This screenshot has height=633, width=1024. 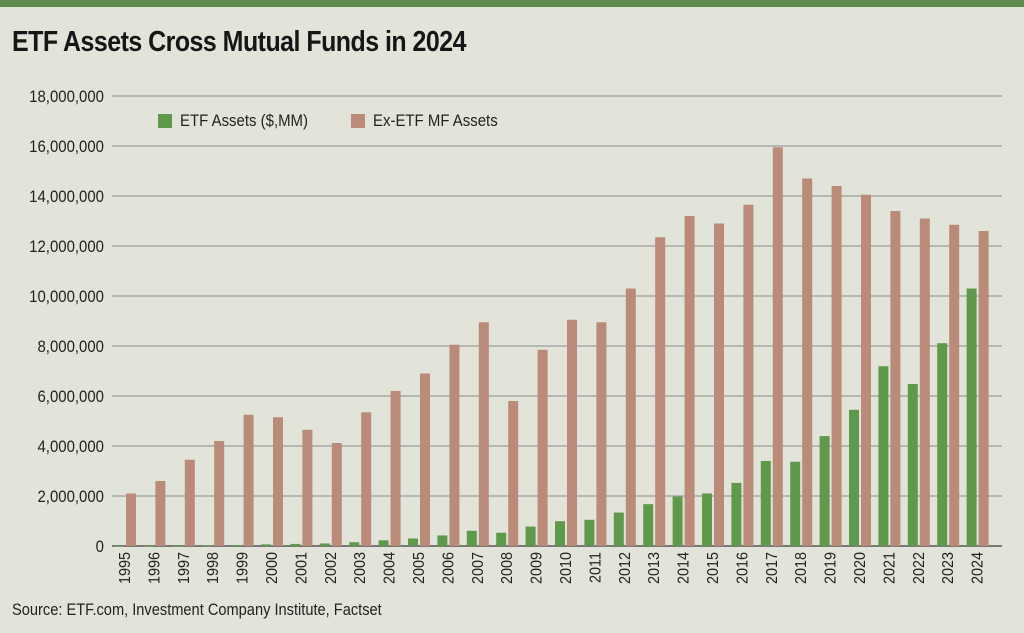 What do you see at coordinates (331, 568) in the screenshot?
I see `x-tick-label: 2002` at bounding box center [331, 568].